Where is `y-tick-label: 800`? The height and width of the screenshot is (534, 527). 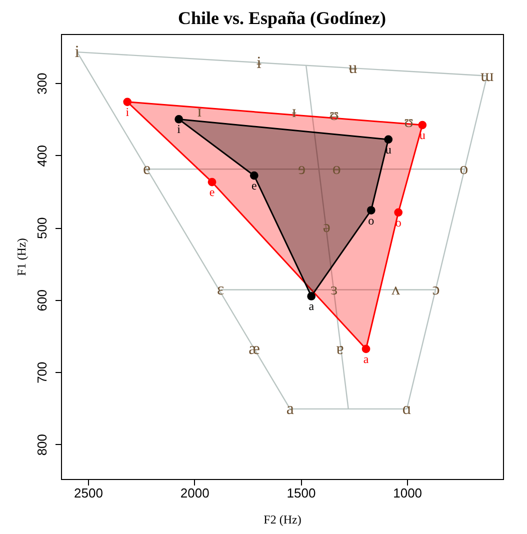 y-tick-label: 800 is located at coordinates (42, 445).